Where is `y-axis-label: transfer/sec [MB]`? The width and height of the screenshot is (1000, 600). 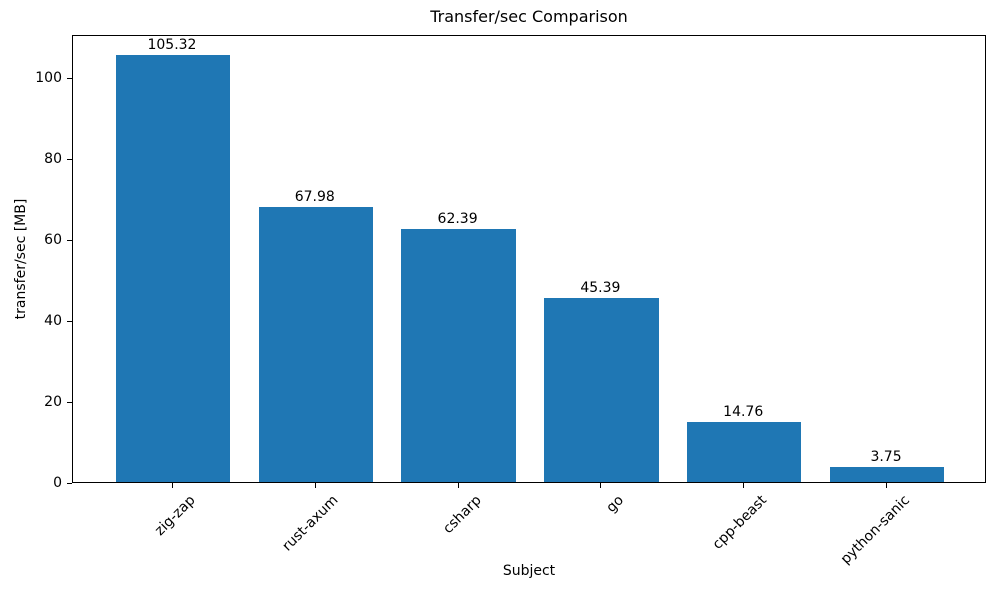 y-axis-label: transfer/sec [MB] is located at coordinates (21, 259).